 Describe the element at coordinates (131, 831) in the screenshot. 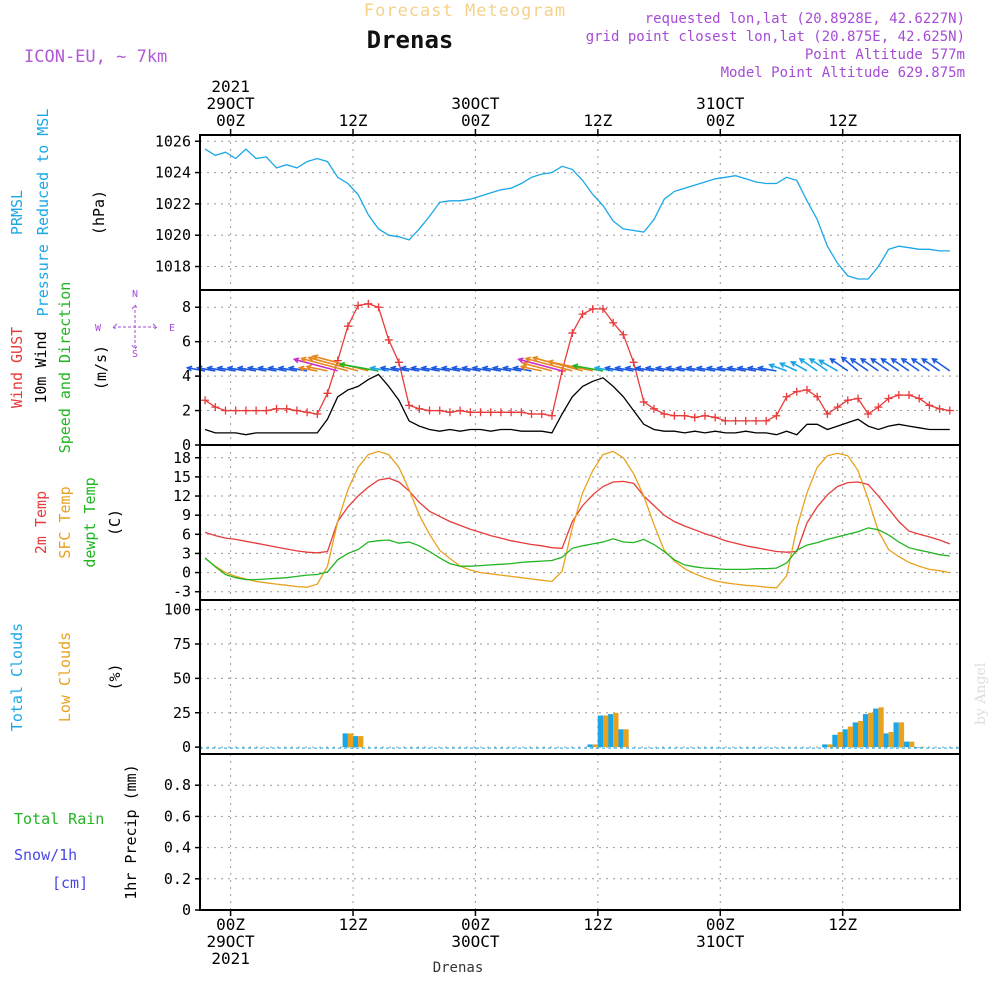

I see `axis-label: 1hr Precip (mm)` at that location.